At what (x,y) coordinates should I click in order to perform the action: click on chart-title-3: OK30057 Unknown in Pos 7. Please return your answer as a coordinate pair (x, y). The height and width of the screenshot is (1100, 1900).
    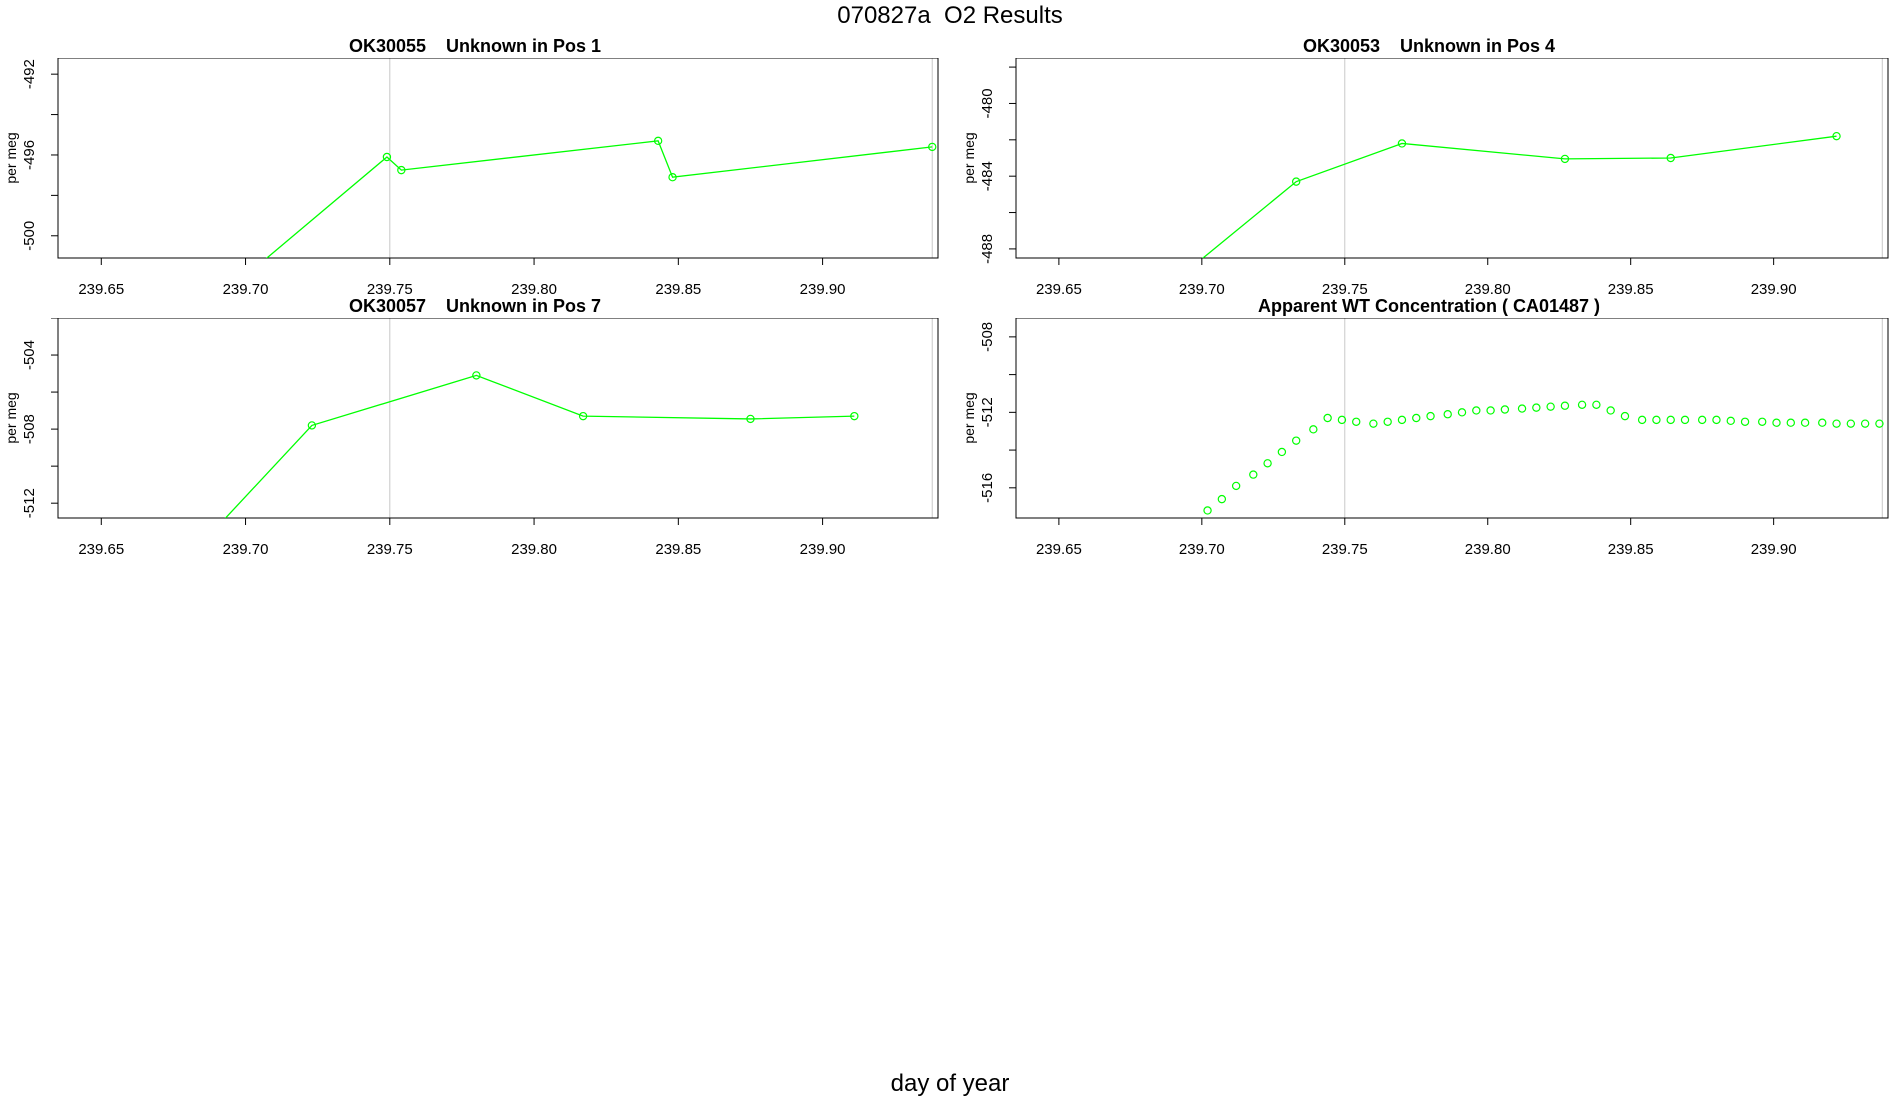
    Looking at the image, I should click on (475, 306).